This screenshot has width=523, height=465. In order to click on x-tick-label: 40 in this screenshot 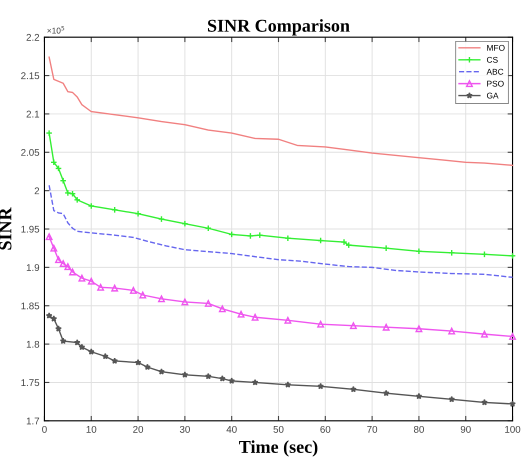, I will do `click(231, 429)`.